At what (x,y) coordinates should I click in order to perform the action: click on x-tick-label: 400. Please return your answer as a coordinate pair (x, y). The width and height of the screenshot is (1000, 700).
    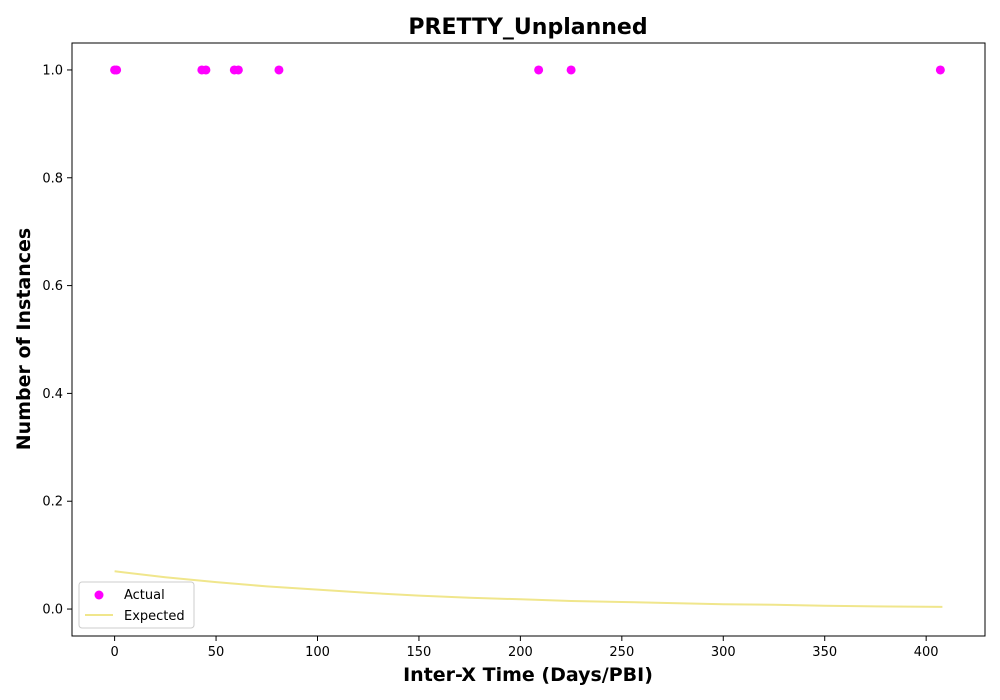
    Looking at the image, I should click on (926, 652).